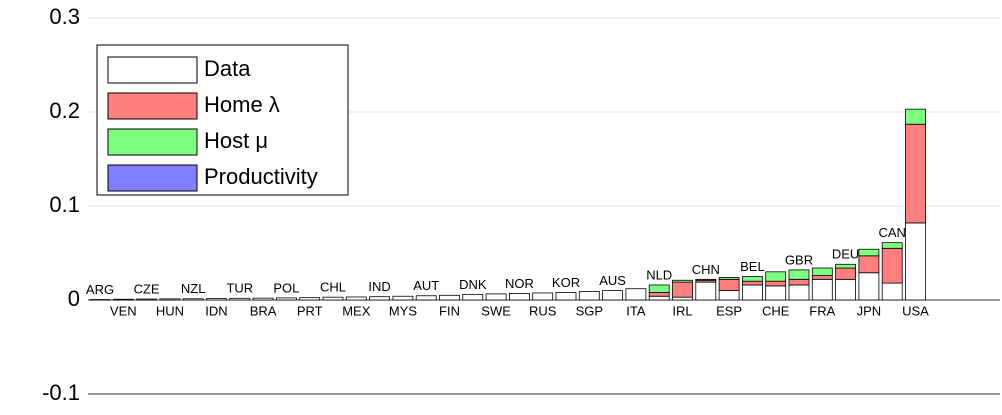 Image resolution: width=1002 pixels, height=415 pixels. Describe the element at coordinates (566, 282) in the screenshot. I see `x-tick-label: KOR` at that location.